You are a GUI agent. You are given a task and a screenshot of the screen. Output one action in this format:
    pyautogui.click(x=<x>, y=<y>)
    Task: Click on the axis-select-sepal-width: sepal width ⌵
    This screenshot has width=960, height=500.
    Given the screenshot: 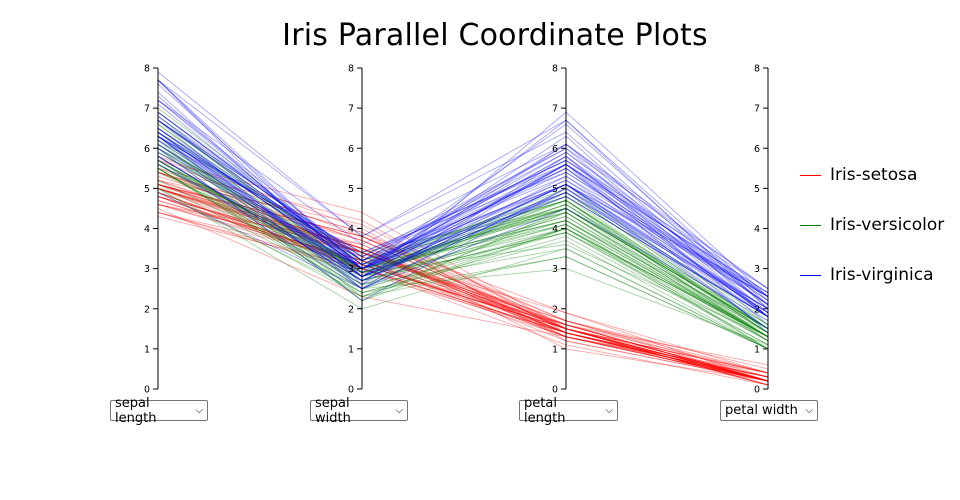 What is the action you would take?
    pyautogui.click(x=359, y=411)
    